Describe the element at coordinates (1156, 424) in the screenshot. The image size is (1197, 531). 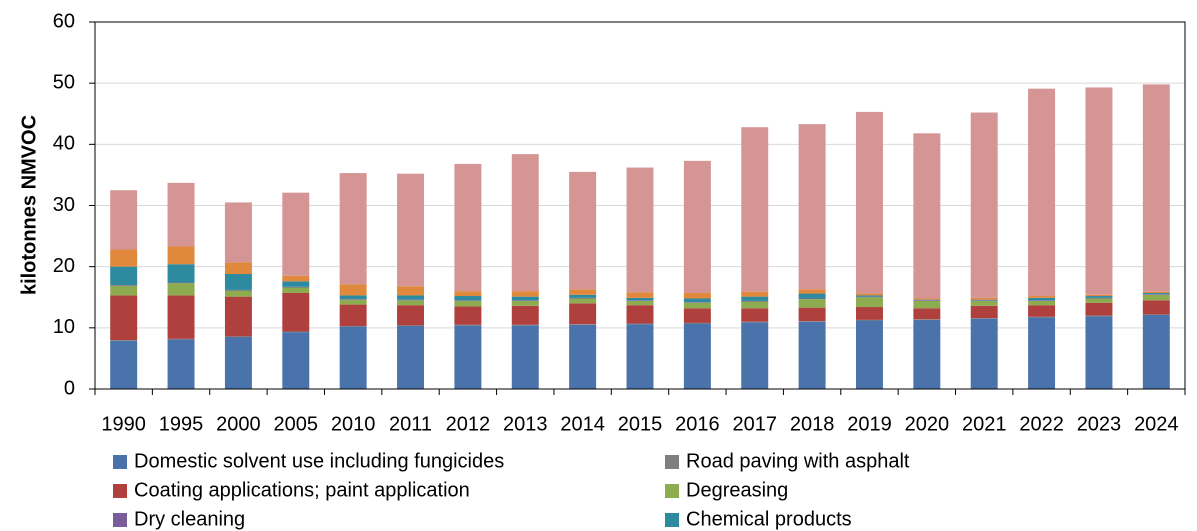
I see `x-tick-label: 2024` at that location.